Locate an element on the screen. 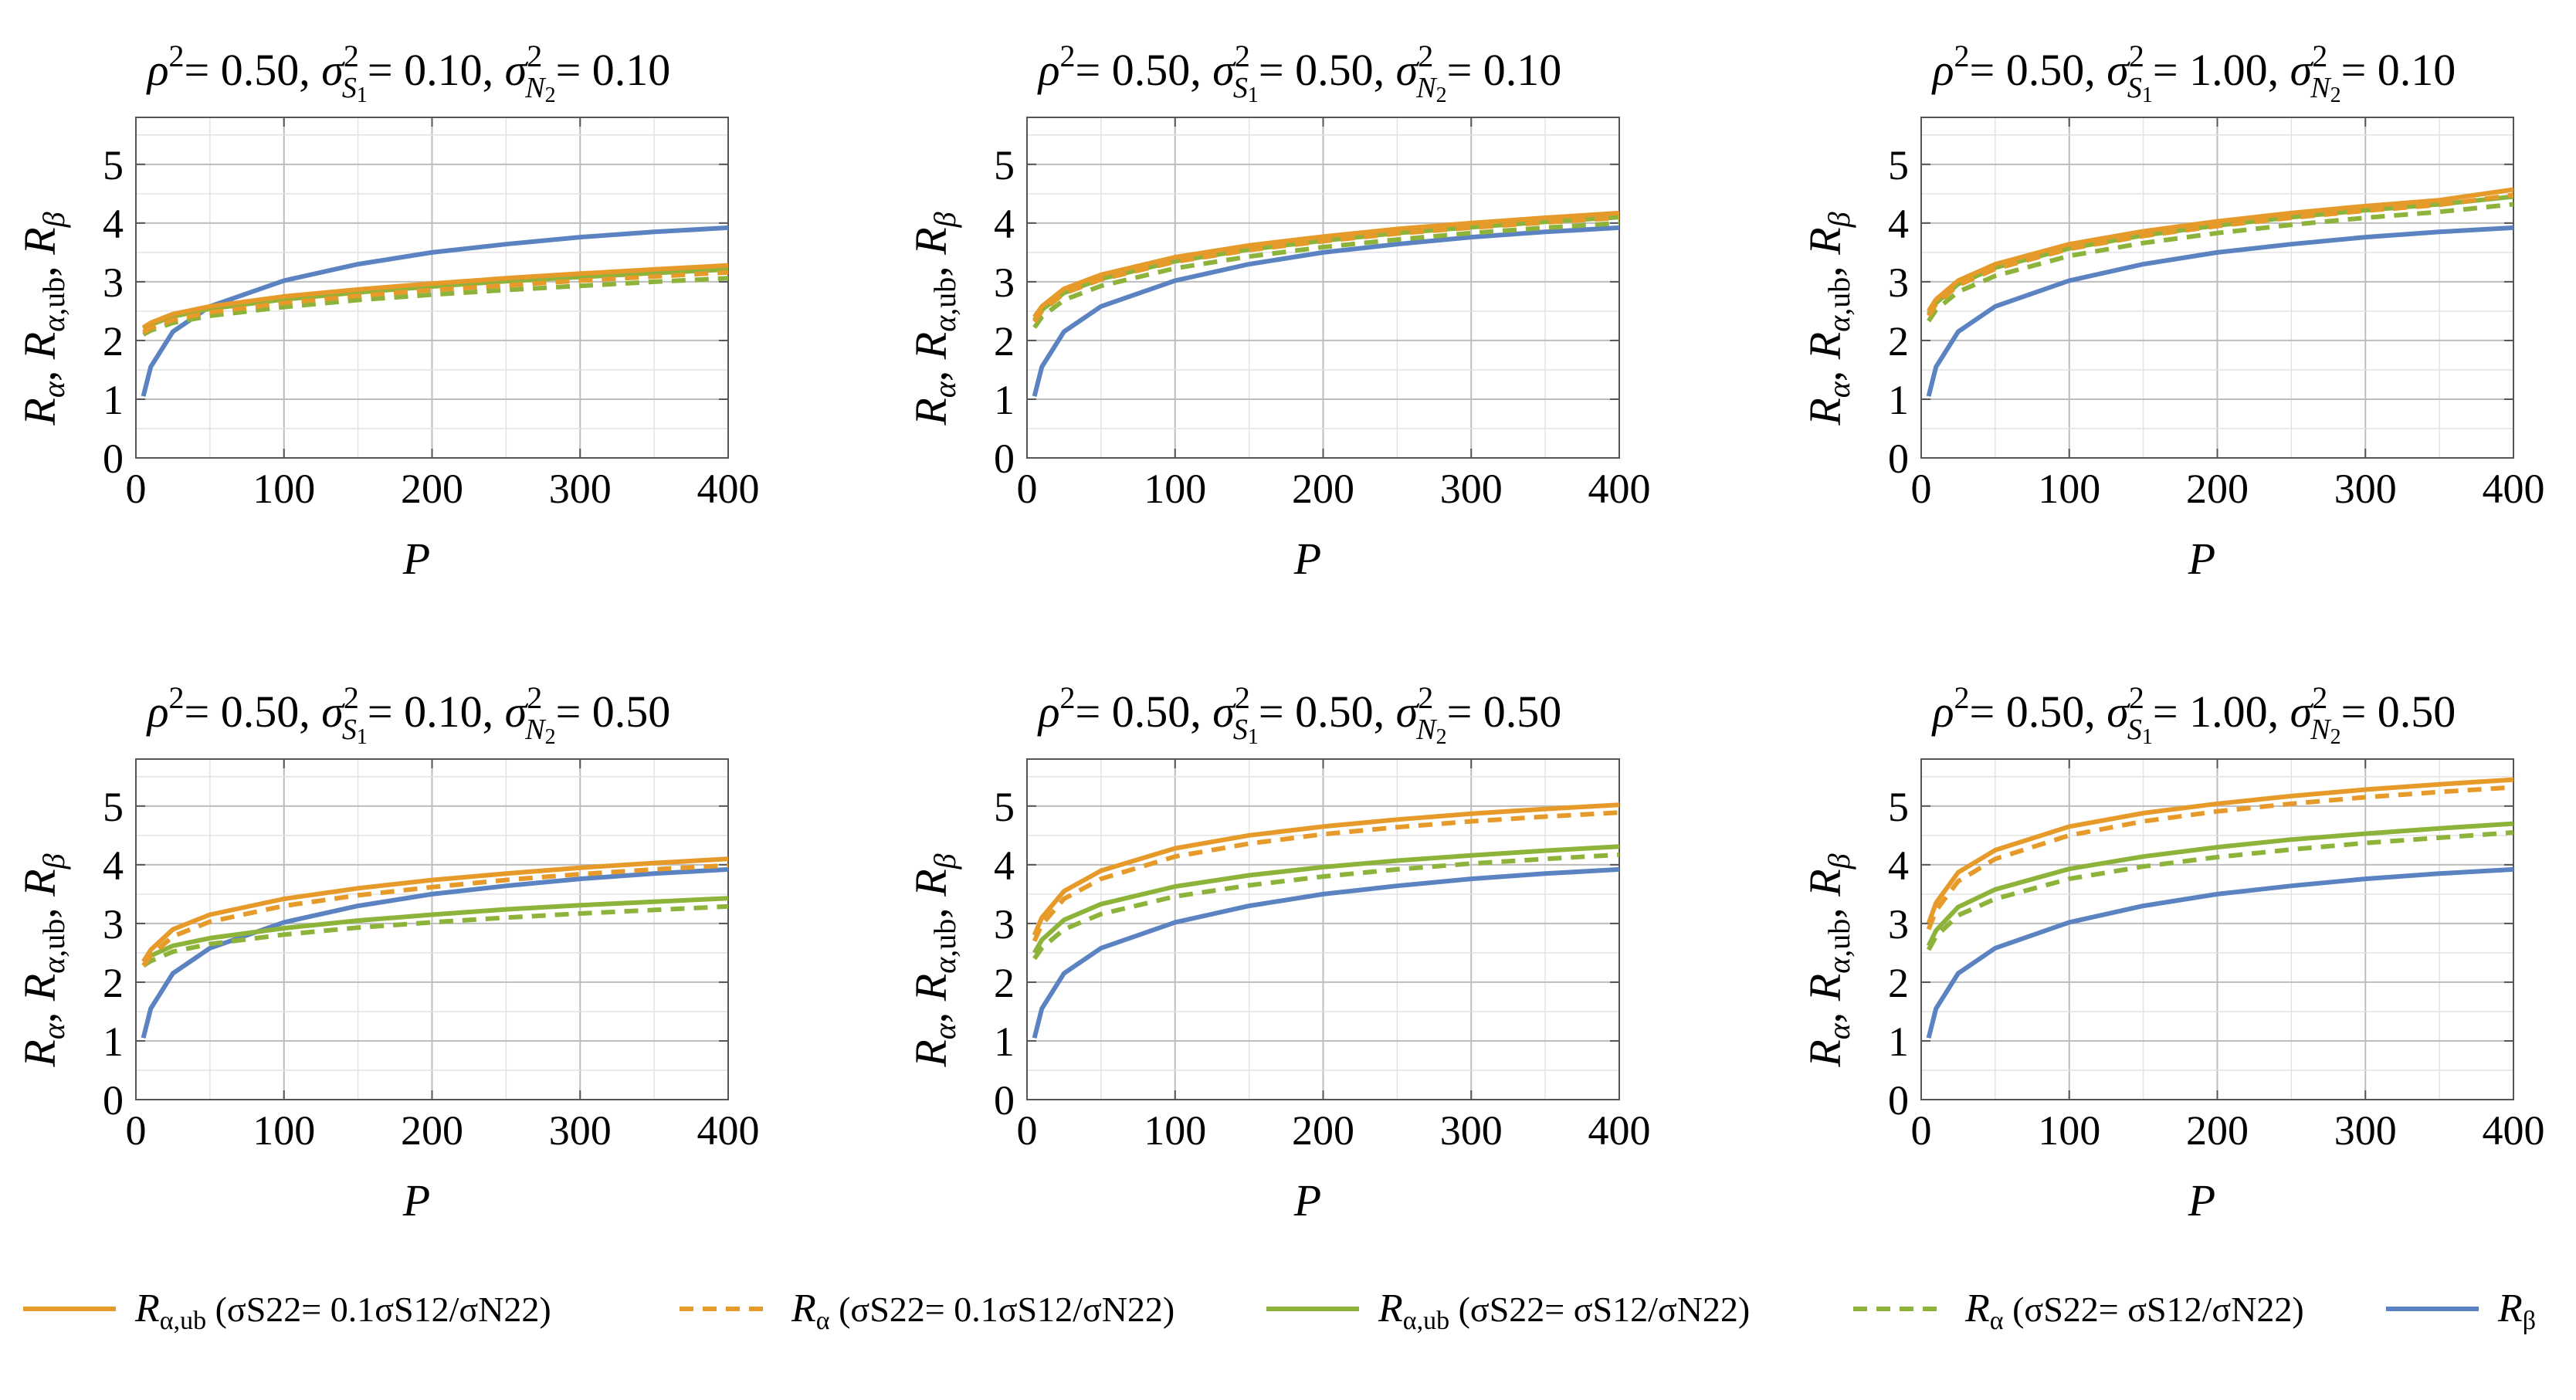 The width and height of the screenshot is (2576, 1400). legend-label: Rβ is located at coordinates (2516, 1310).